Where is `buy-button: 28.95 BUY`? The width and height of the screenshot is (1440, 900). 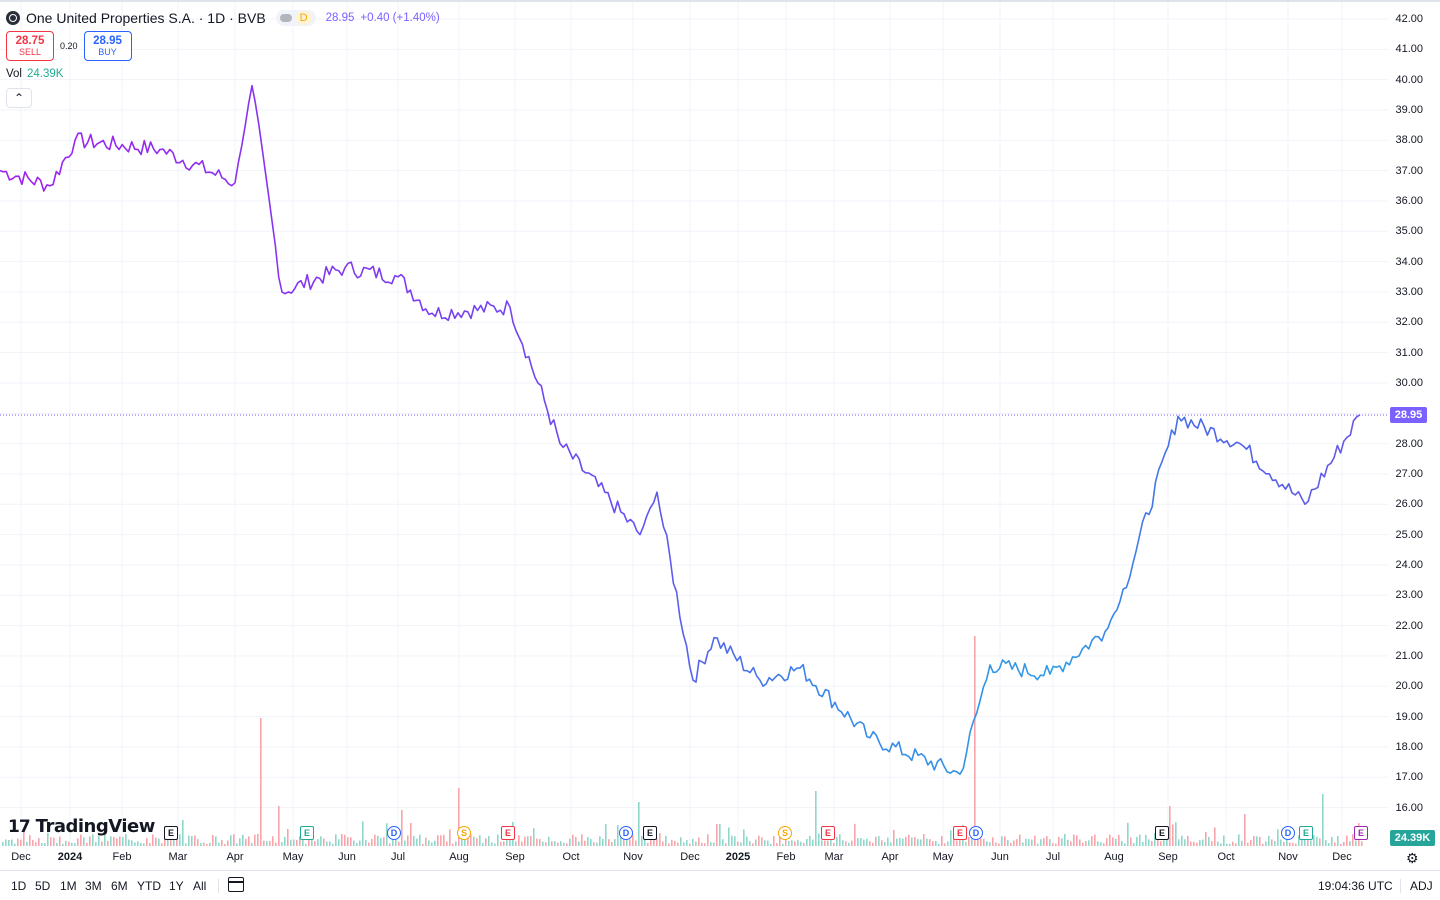
buy-button: 28.95 BUY is located at coordinates (107, 46).